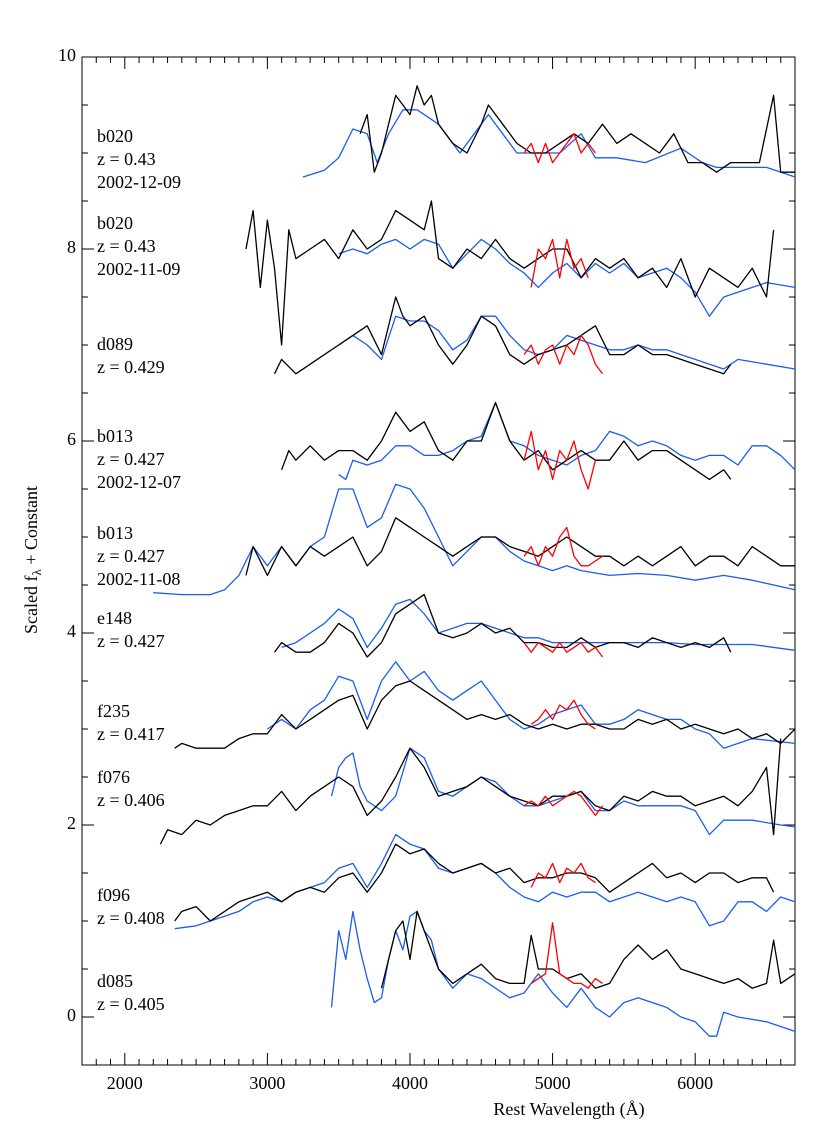 The image size is (830, 1142). What do you see at coordinates (138, 579) in the screenshot?
I see `spectrum-label: 2002-11-08` at bounding box center [138, 579].